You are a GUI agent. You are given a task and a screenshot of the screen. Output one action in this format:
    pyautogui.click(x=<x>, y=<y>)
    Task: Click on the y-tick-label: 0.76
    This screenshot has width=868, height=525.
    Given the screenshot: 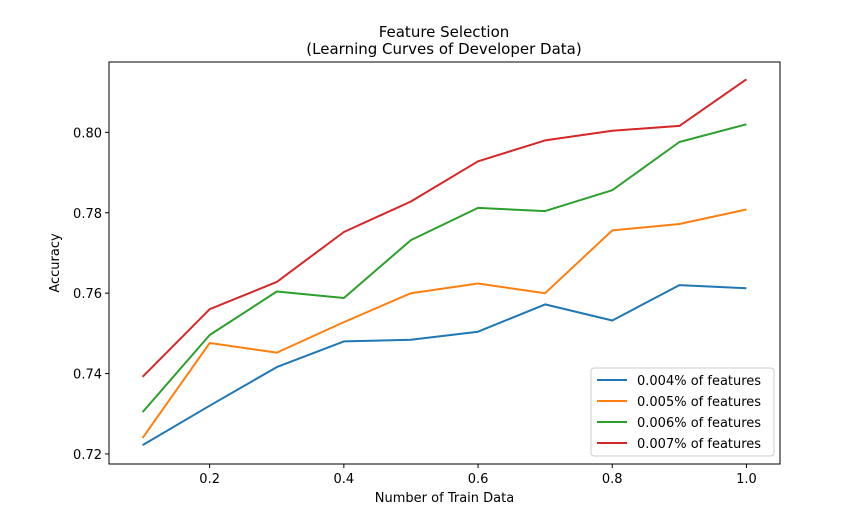 What is the action you would take?
    pyautogui.click(x=87, y=294)
    